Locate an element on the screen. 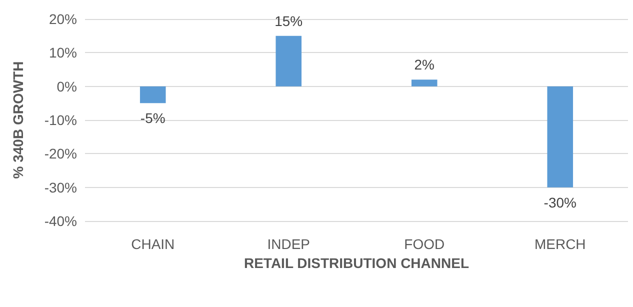  x-axis-title: RETAIL DISTRIBUTION CHANNEL is located at coordinates (357, 263).